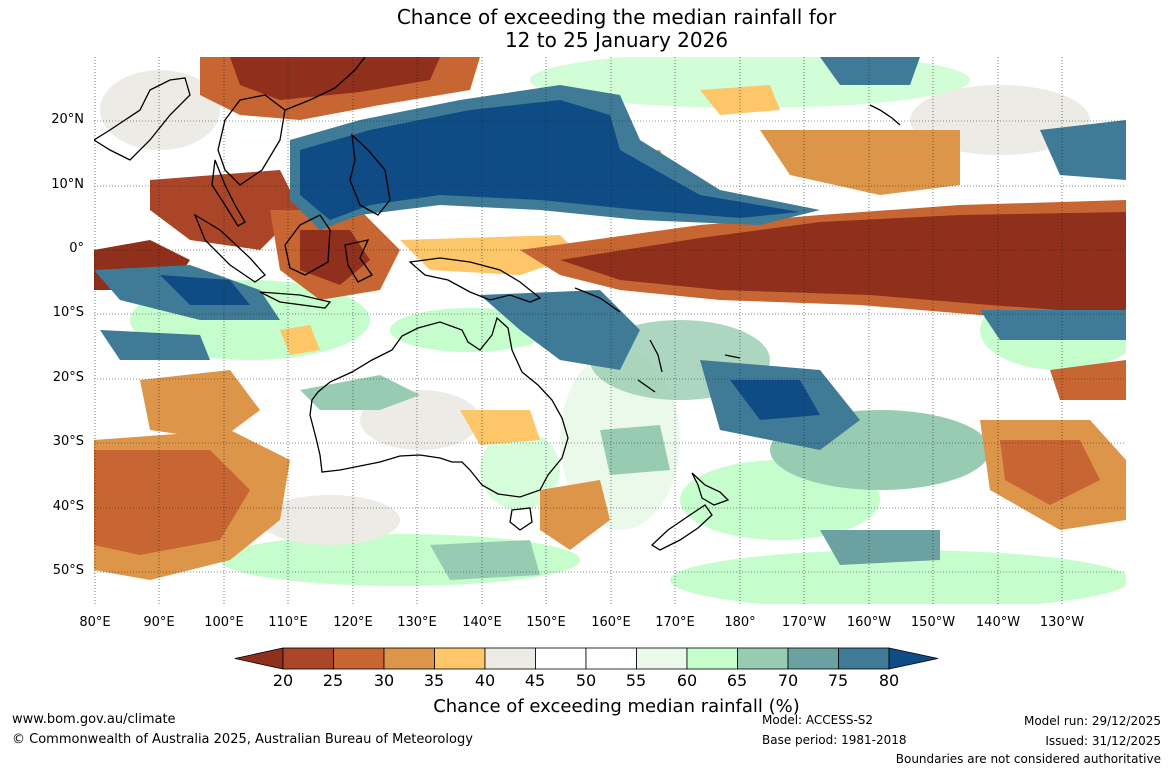 Image resolution: width=1173 pixels, height=770 pixels. Describe the element at coordinates (740, 622) in the screenshot. I see `lon-label: 180°` at that location.